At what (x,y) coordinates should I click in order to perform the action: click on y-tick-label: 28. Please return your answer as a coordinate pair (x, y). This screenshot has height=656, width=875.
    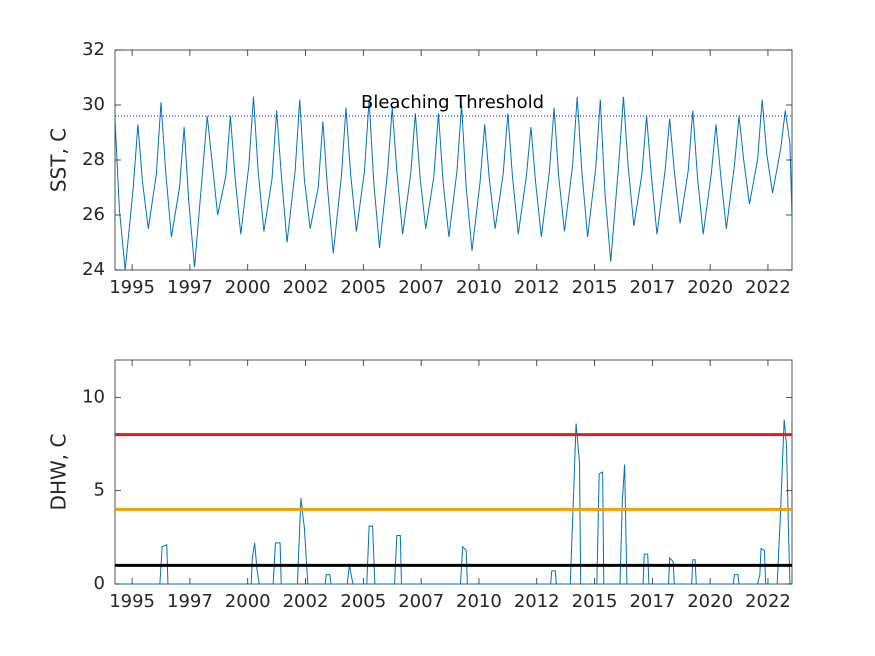
    Looking at the image, I should click on (93, 159).